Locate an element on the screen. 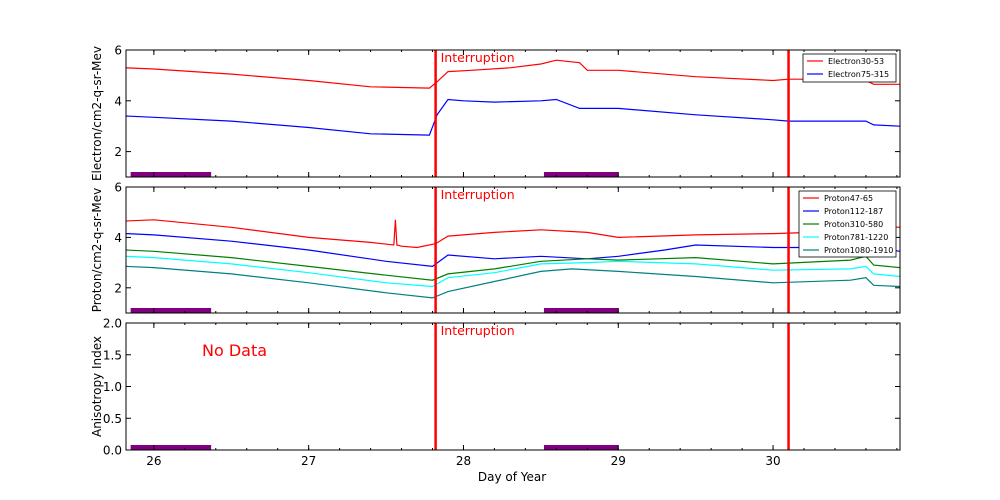 The width and height of the screenshot is (1000, 500). x-tick-label: 28 is located at coordinates (463, 461).